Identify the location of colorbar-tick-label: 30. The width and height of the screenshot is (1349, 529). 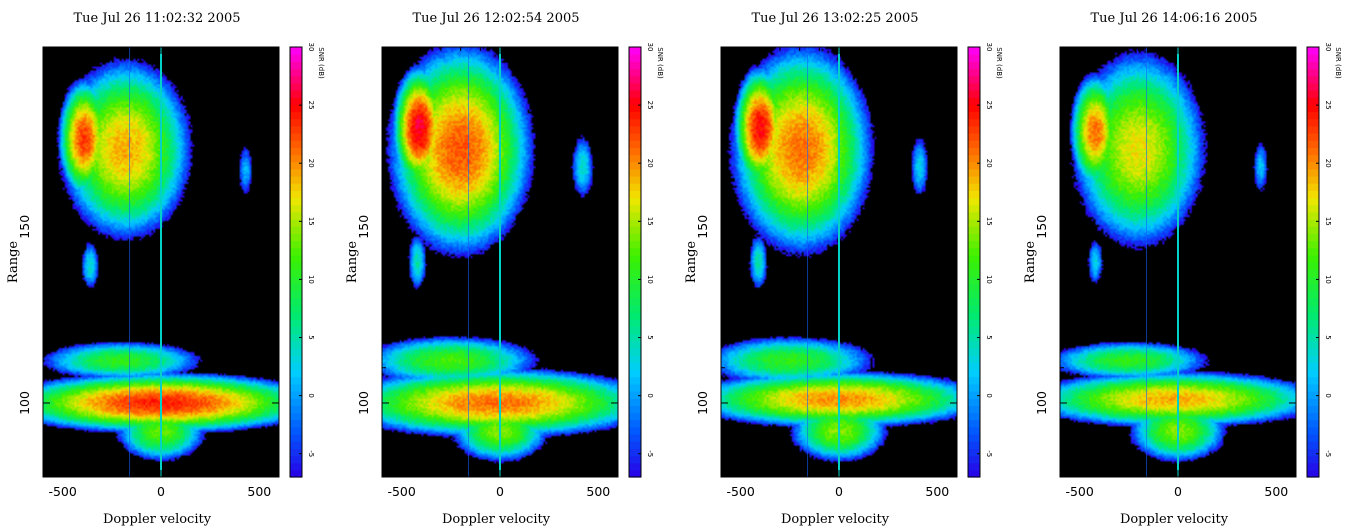
(311, 47).